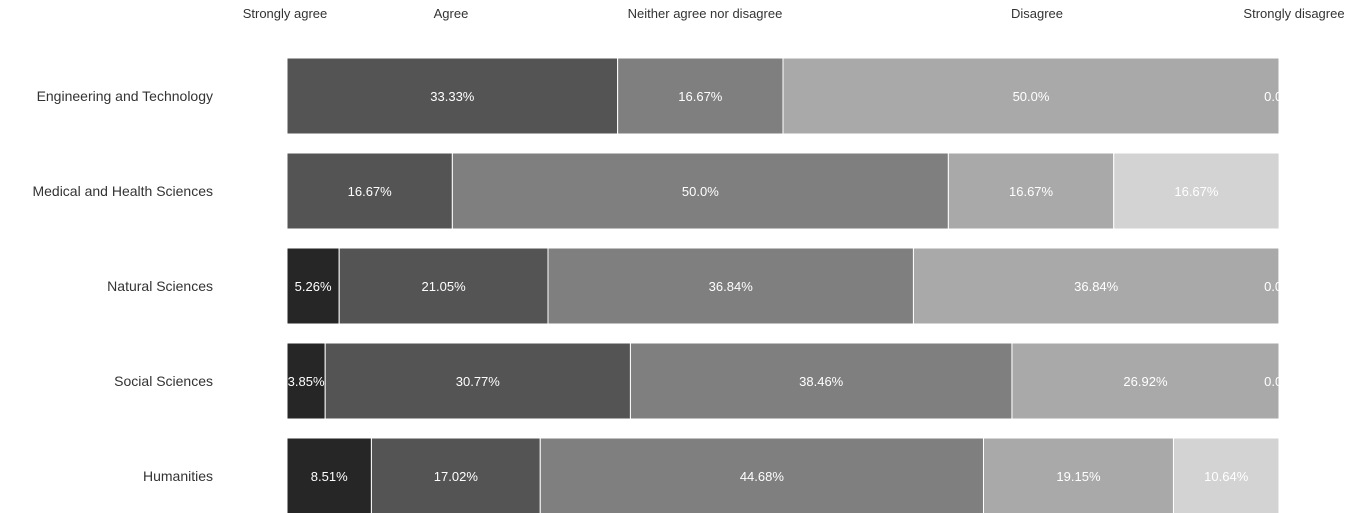 The width and height of the screenshot is (1350, 513). What do you see at coordinates (122, 191) in the screenshot?
I see `category-label-medical-and-health-sciences: Medical and Health Sciences` at bounding box center [122, 191].